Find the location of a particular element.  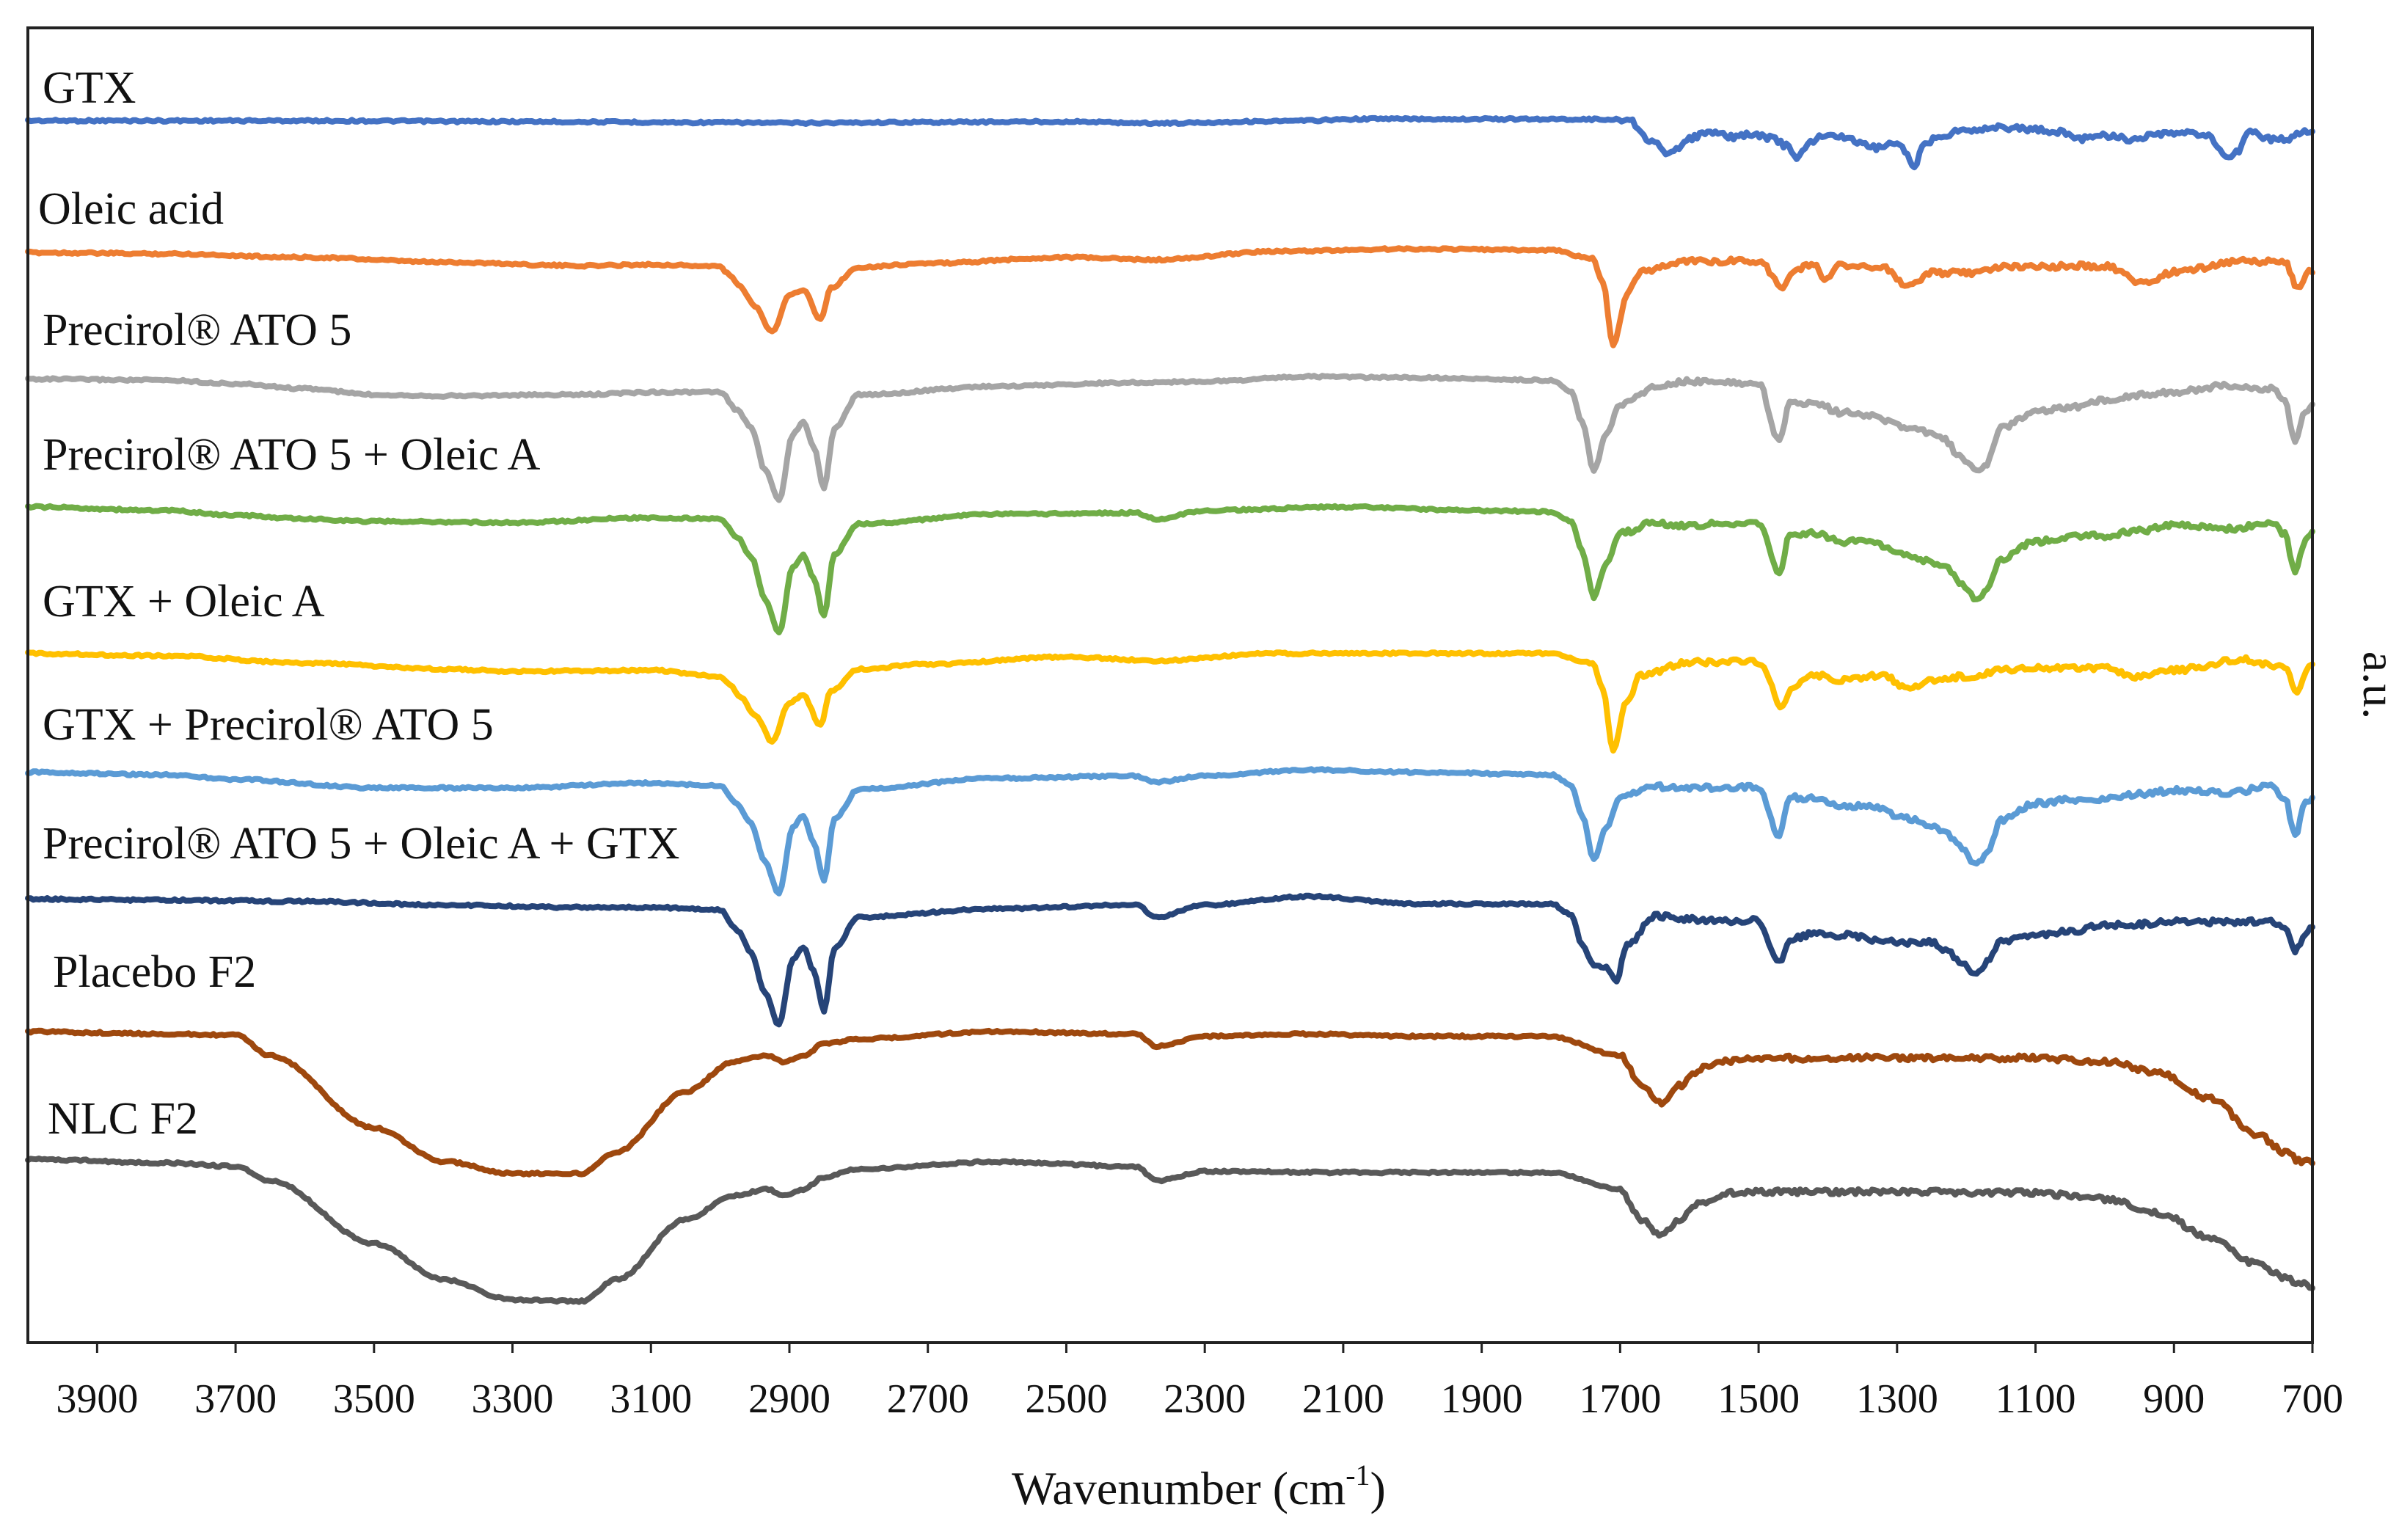

x-tick-label: 2100 is located at coordinates (1343, 1399).